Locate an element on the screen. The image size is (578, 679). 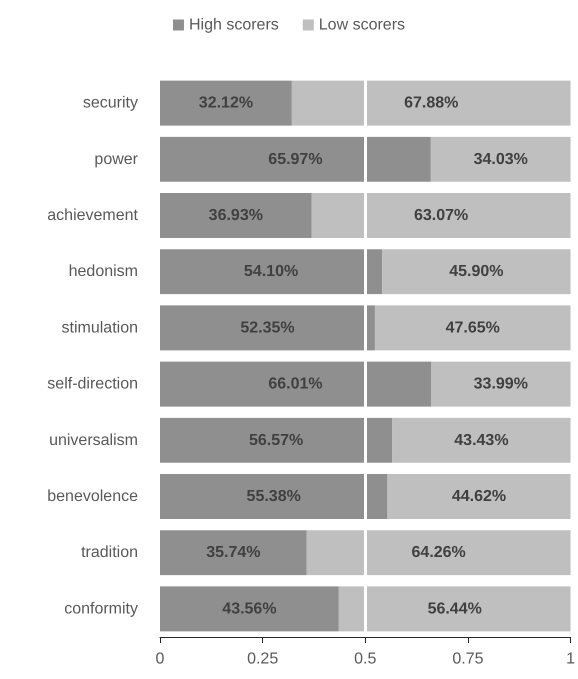
y-tick-label: tradition is located at coordinates (109, 553).